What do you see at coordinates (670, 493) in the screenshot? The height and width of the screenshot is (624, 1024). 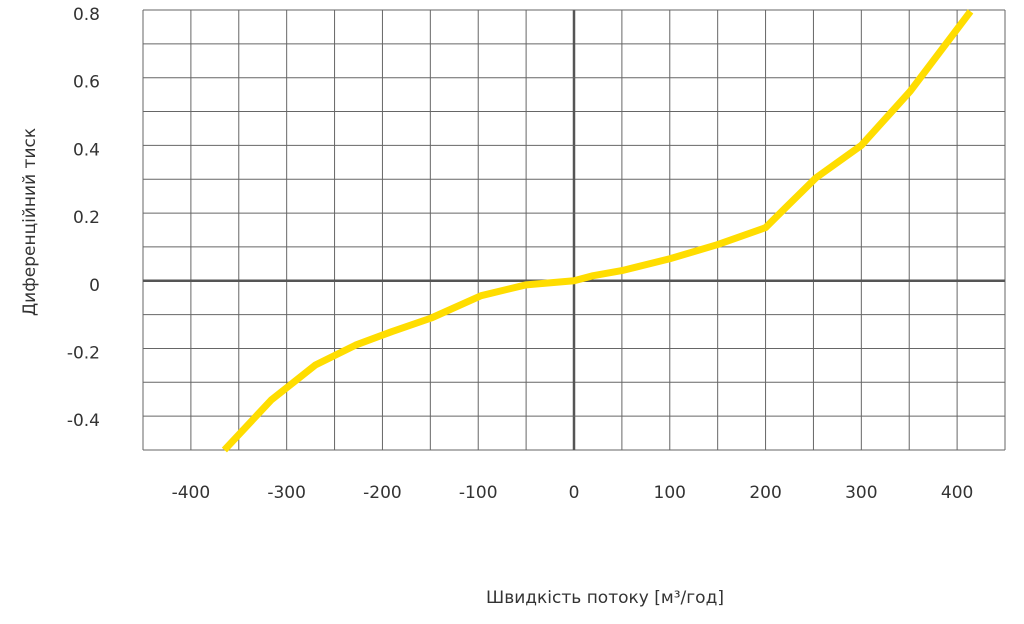 I see `x-tick-label: 100` at bounding box center [670, 493].